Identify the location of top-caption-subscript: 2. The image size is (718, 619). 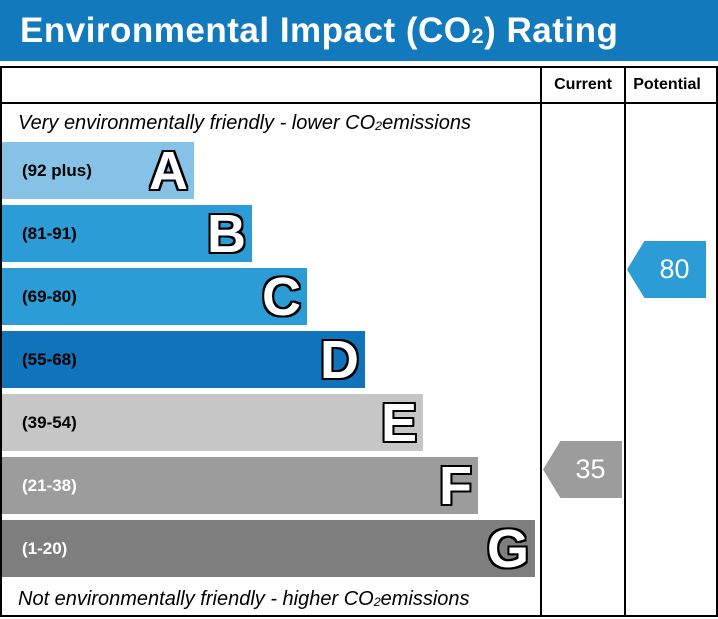
(379, 126).